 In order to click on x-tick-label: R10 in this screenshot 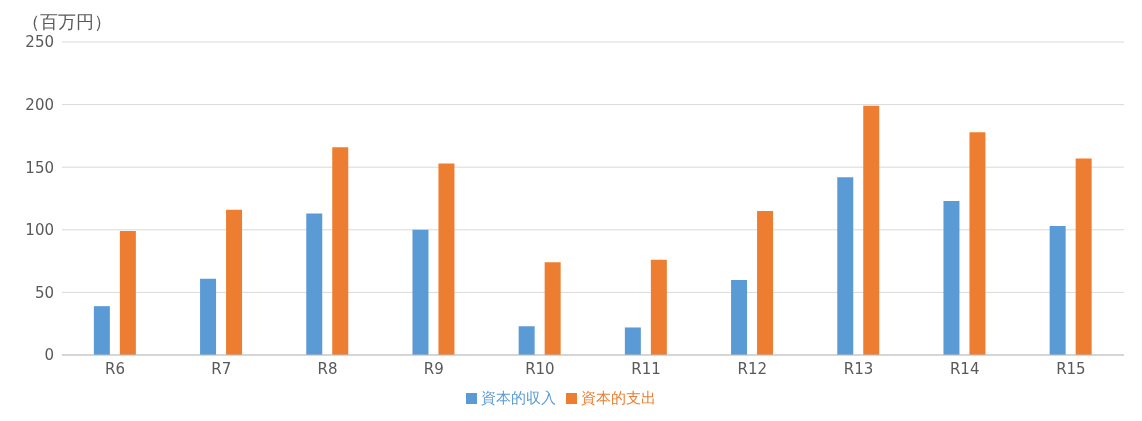, I will do `click(540, 368)`.